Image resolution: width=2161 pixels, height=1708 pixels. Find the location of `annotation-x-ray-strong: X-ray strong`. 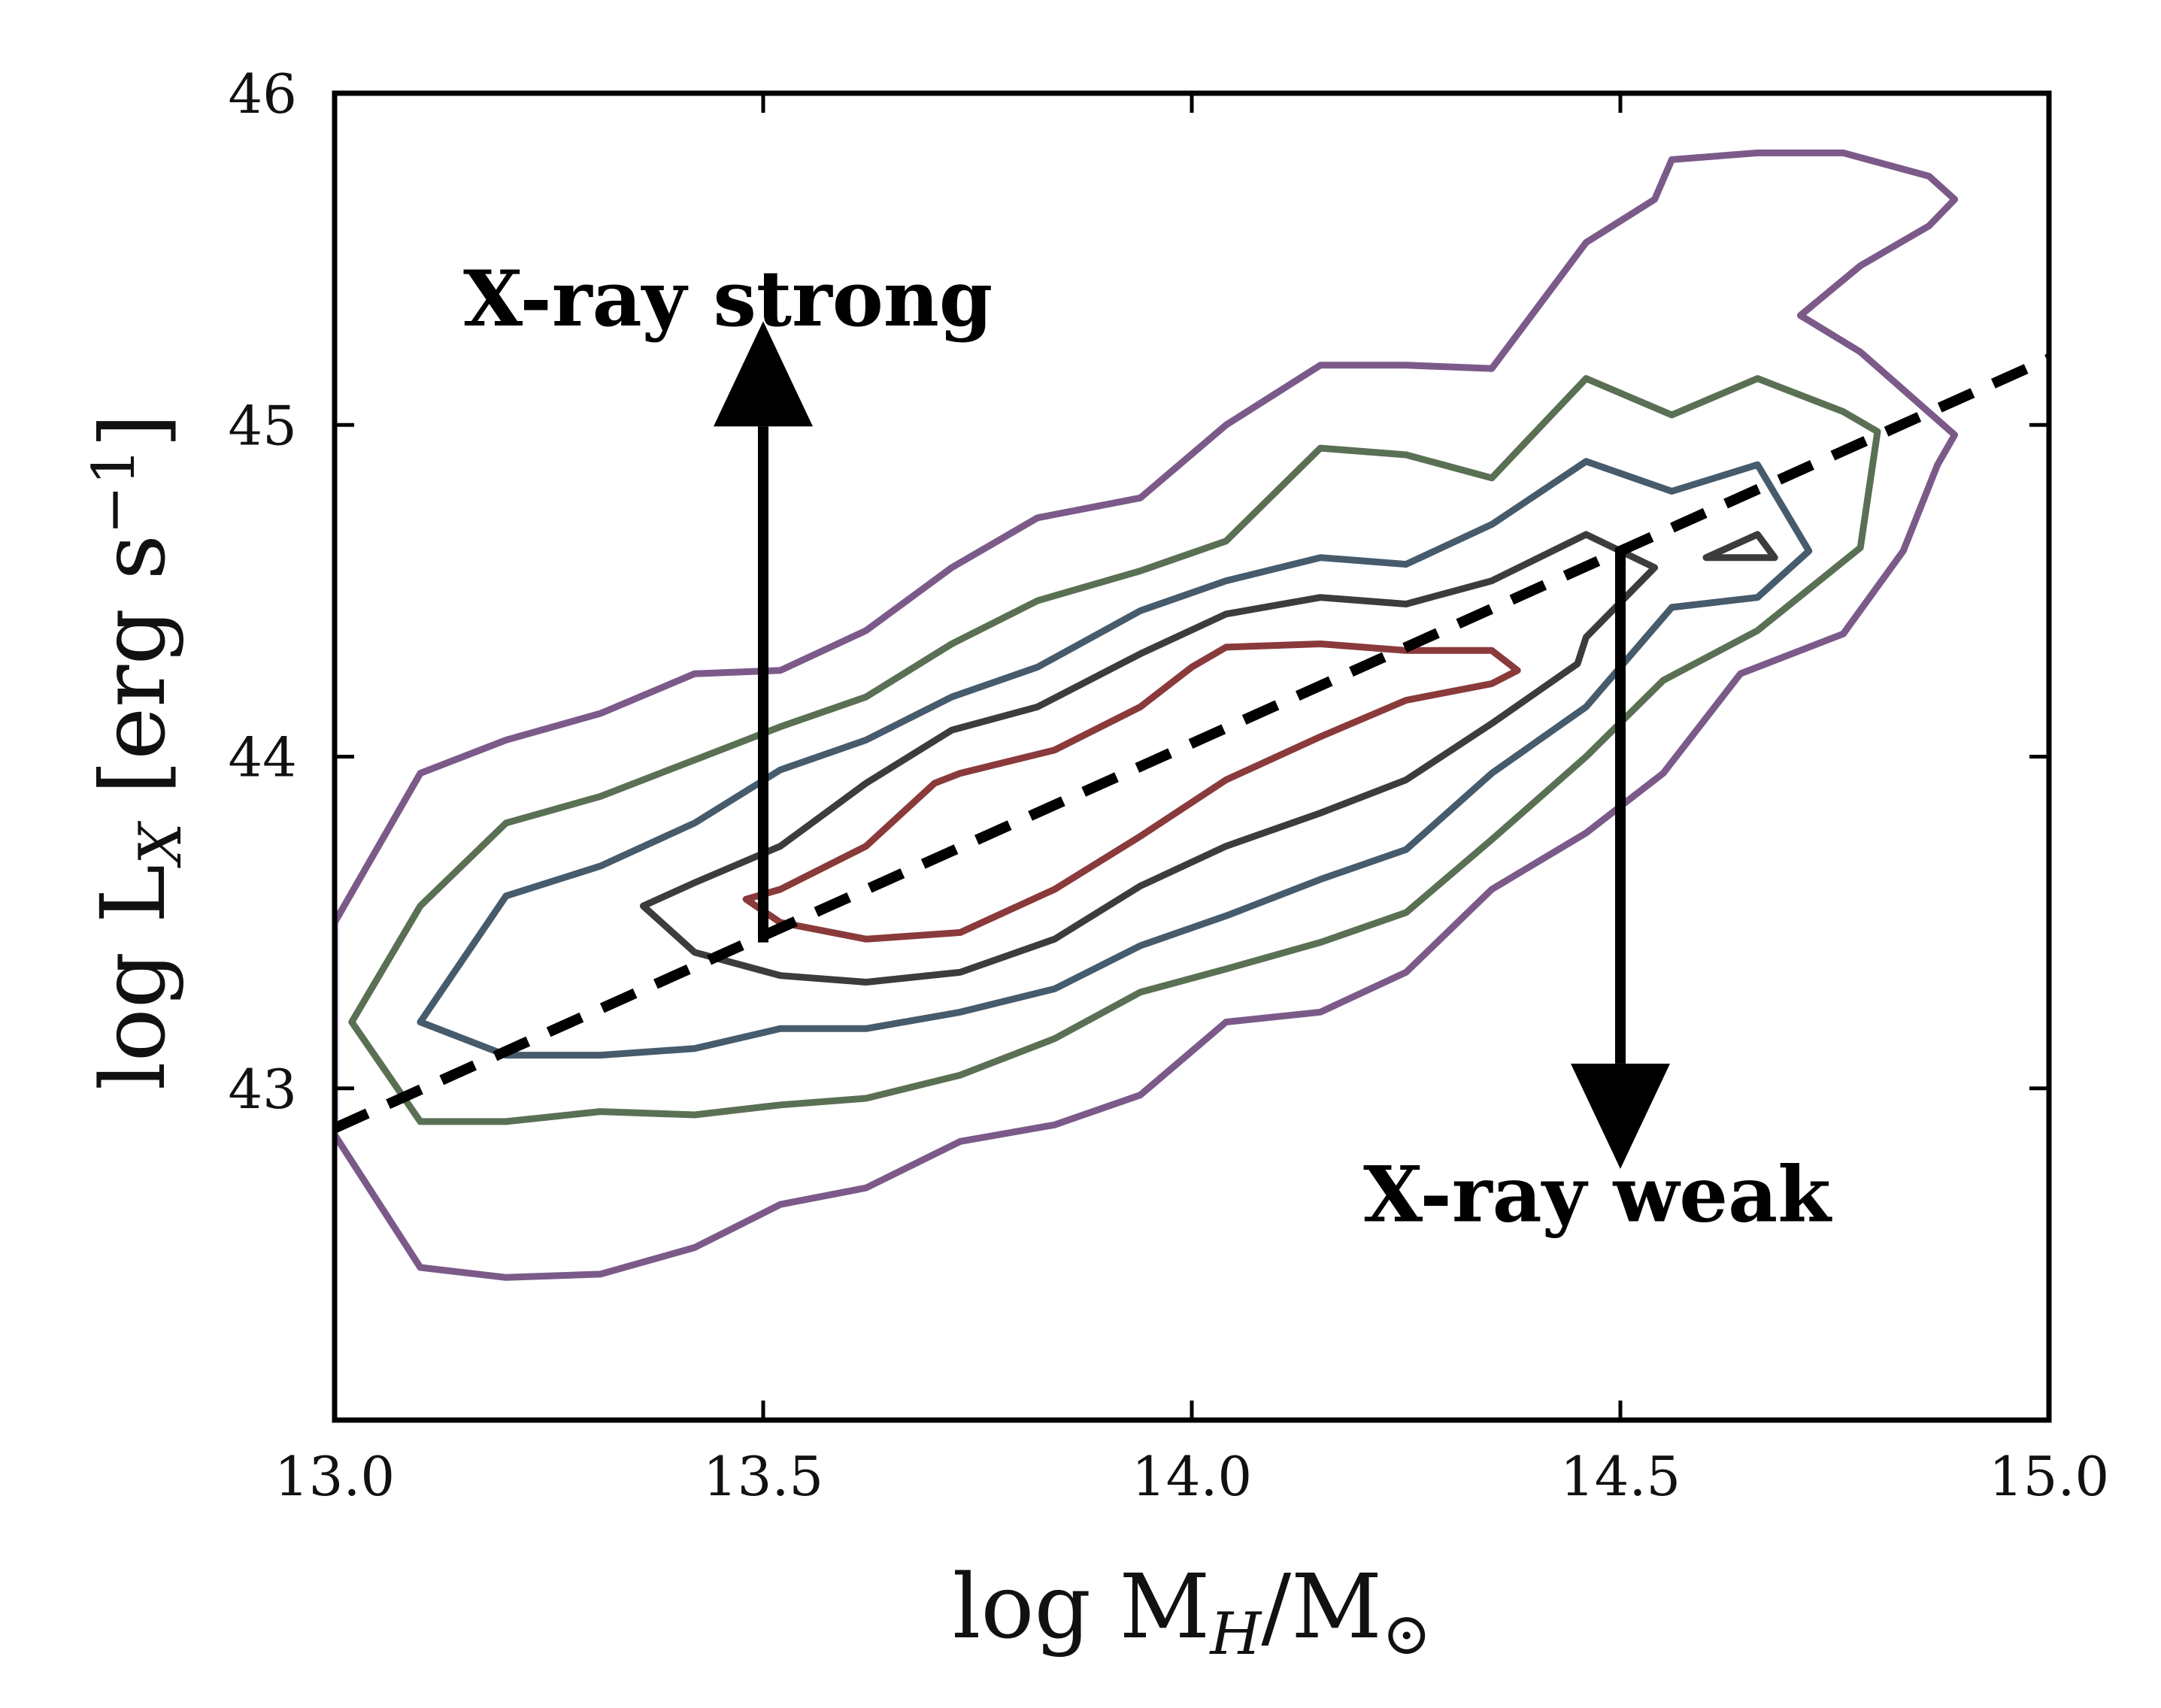

annotation-x-ray-strong: X-ray strong is located at coordinates (728, 299).